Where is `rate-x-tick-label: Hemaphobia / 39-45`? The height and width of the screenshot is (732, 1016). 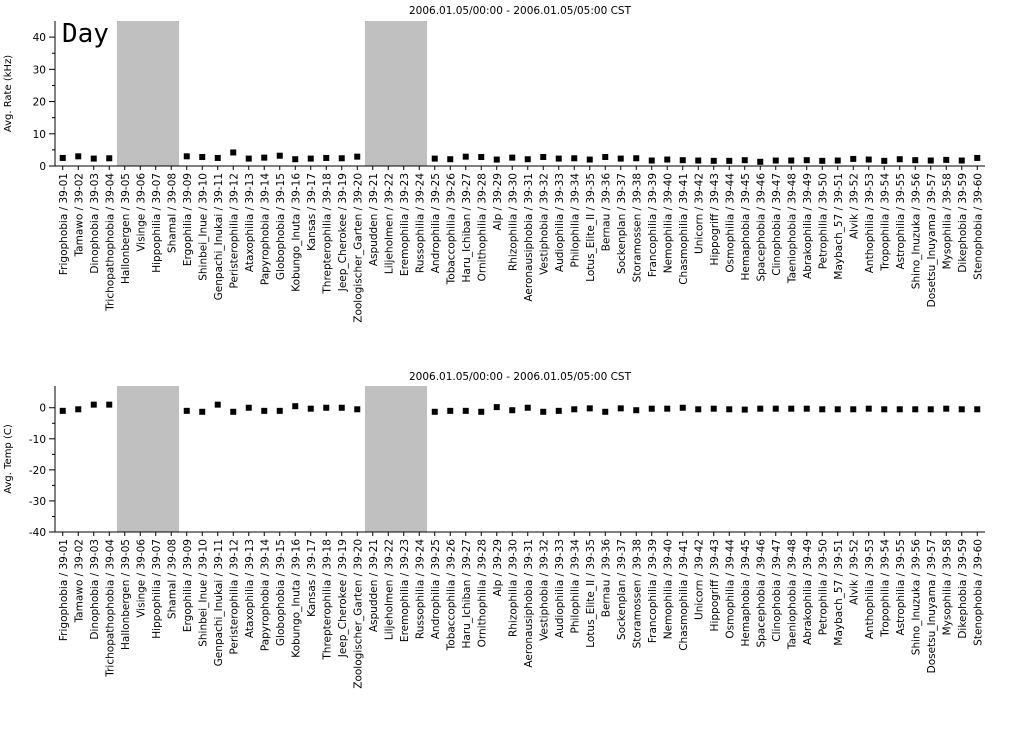
rate-x-tick-label: Hemaphobia / 39-45 is located at coordinates (746, 227).